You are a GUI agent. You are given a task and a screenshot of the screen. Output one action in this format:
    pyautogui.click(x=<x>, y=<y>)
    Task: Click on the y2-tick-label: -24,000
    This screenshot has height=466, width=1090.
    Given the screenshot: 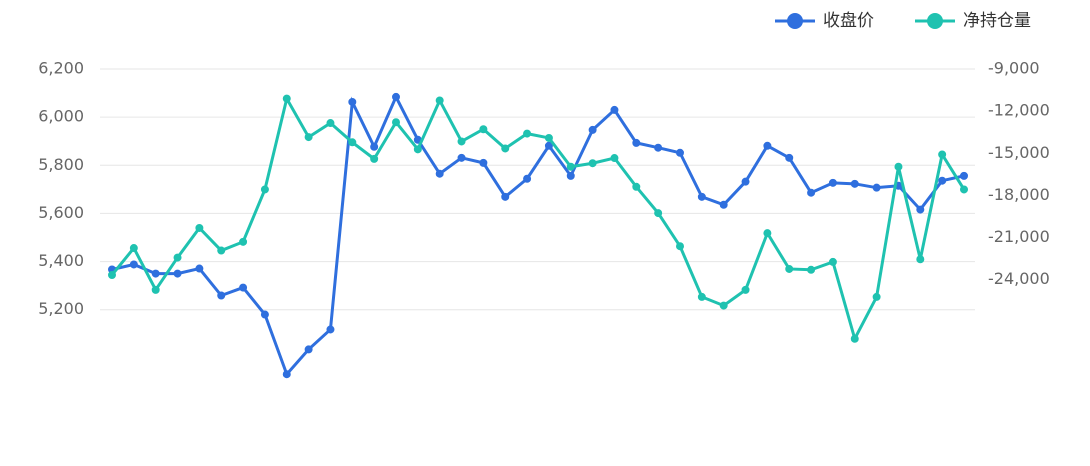 What is the action you would take?
    pyautogui.click(x=1019, y=278)
    